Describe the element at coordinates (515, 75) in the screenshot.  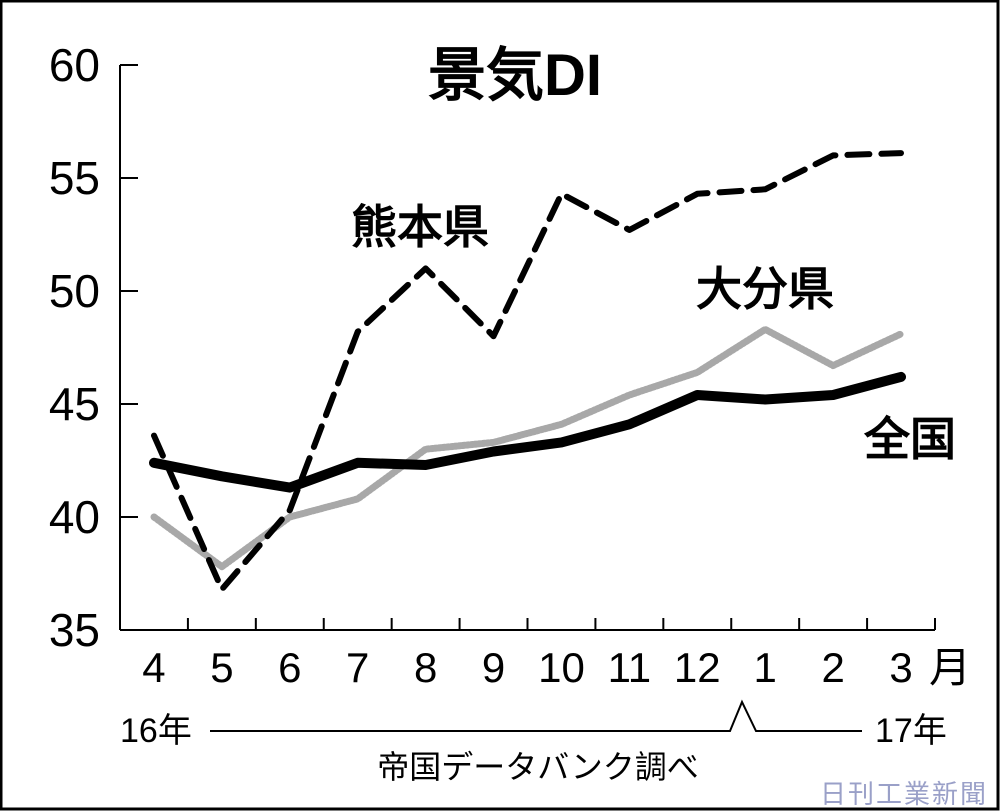
I see `chart-title: 景気DI` at that location.